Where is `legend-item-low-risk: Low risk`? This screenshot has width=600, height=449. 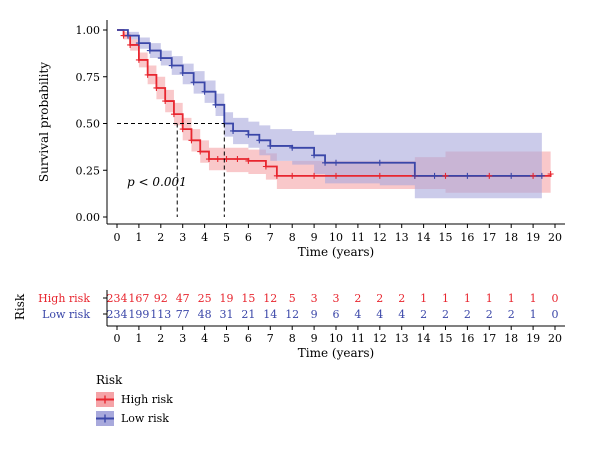
legend-item-low-risk: Low risk is located at coordinates (132, 418).